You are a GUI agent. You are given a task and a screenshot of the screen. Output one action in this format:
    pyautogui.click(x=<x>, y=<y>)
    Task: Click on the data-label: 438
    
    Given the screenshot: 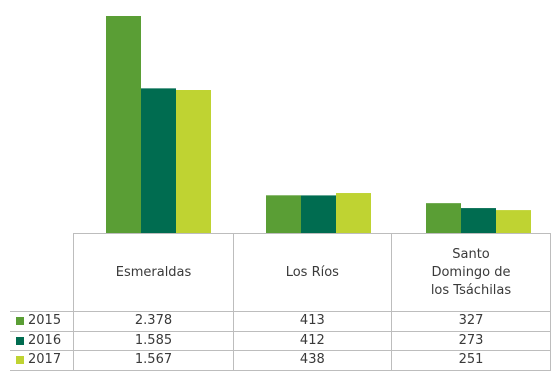 What is the action you would take?
    pyautogui.click(x=312, y=360)
    